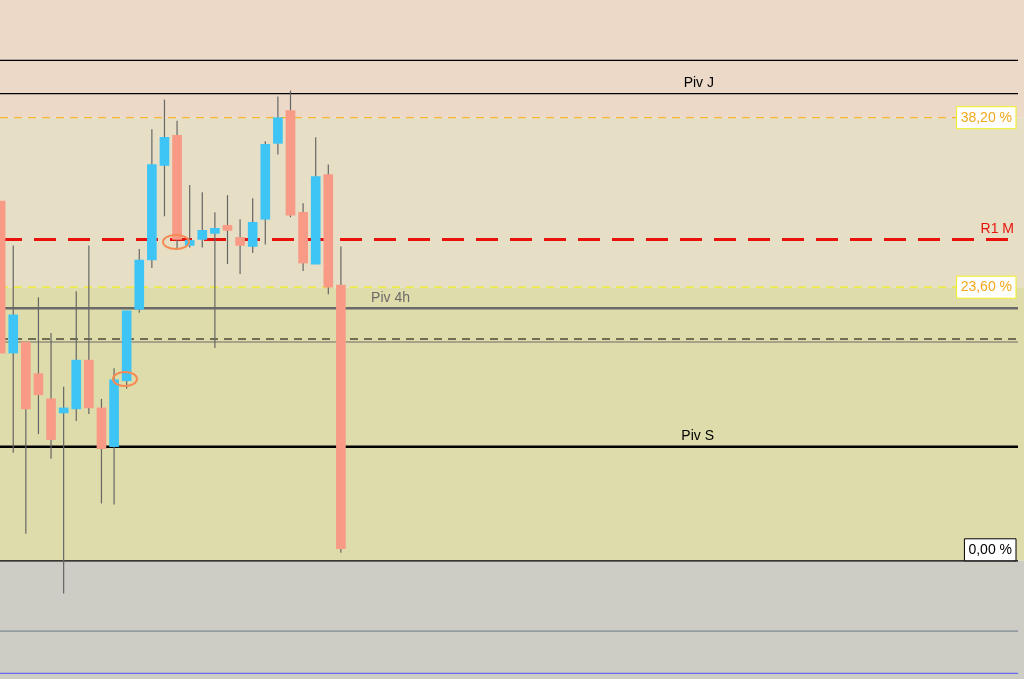  Describe the element at coordinates (698, 82) in the screenshot. I see `ref-line-label: Piv J` at that location.